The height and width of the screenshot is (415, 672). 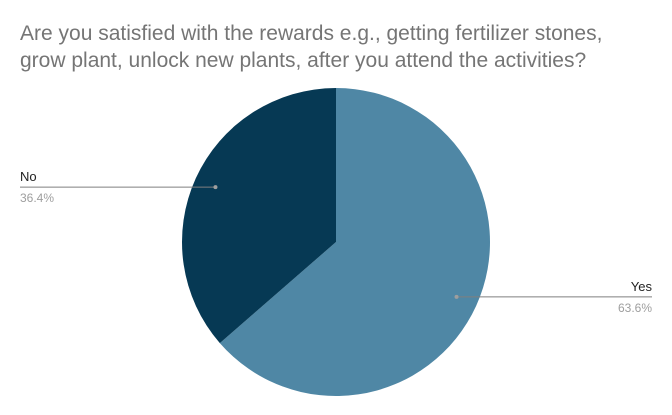 I want to click on leader-dot-yes, so click(x=456, y=296).